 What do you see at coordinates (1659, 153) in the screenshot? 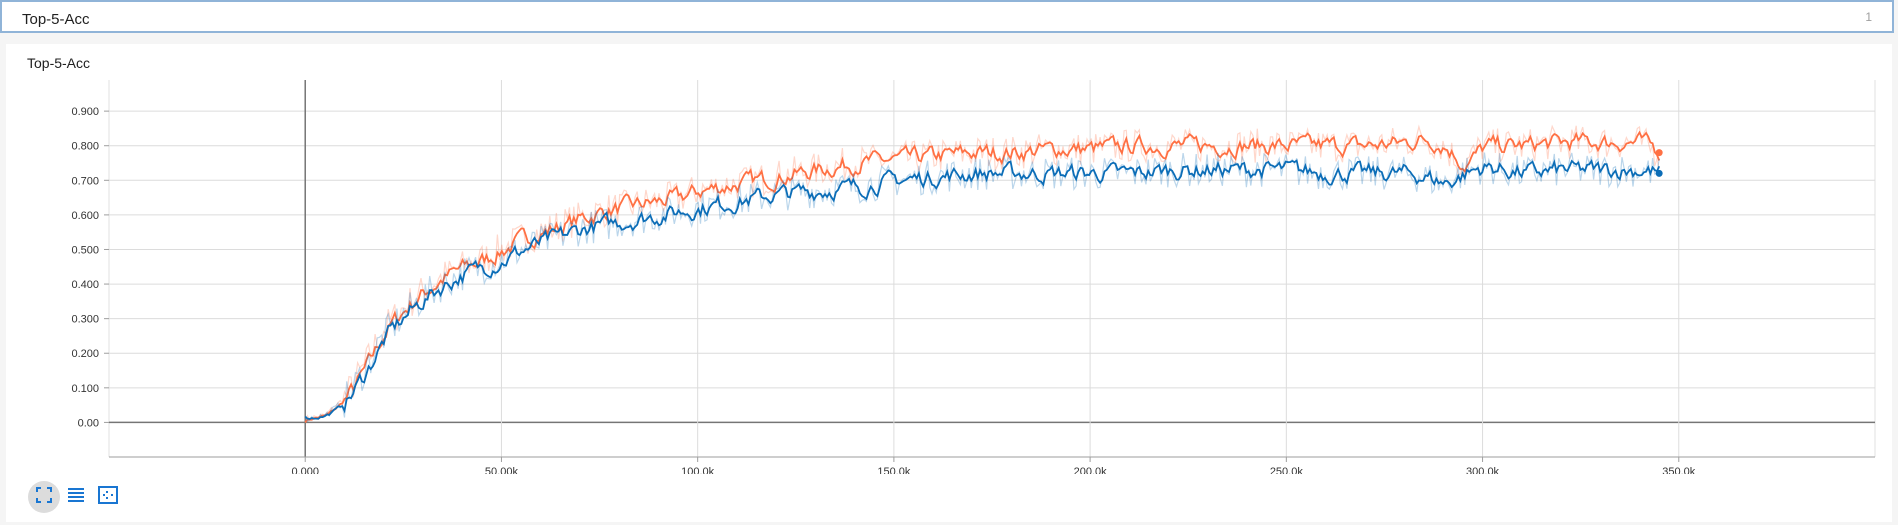
I see `series-0-end-point` at bounding box center [1659, 153].